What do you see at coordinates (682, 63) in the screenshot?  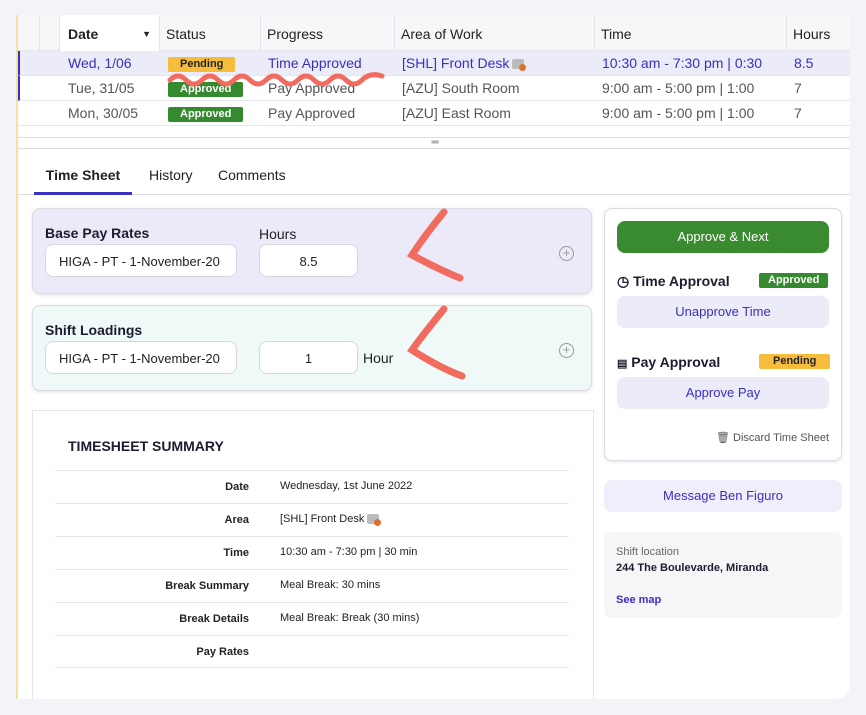 I see `row-time: 10:30 am - 7:30 pm | 0:30` at bounding box center [682, 63].